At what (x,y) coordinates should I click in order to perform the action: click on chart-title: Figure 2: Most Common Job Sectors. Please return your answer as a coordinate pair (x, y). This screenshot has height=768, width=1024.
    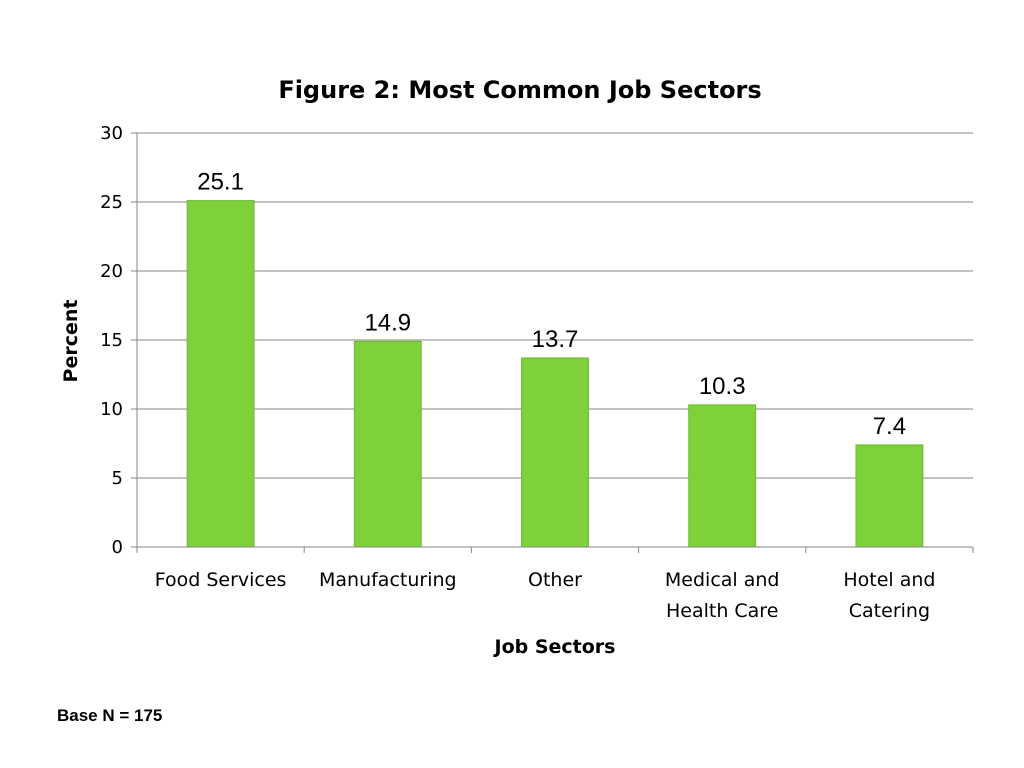
    Looking at the image, I should click on (519, 90).